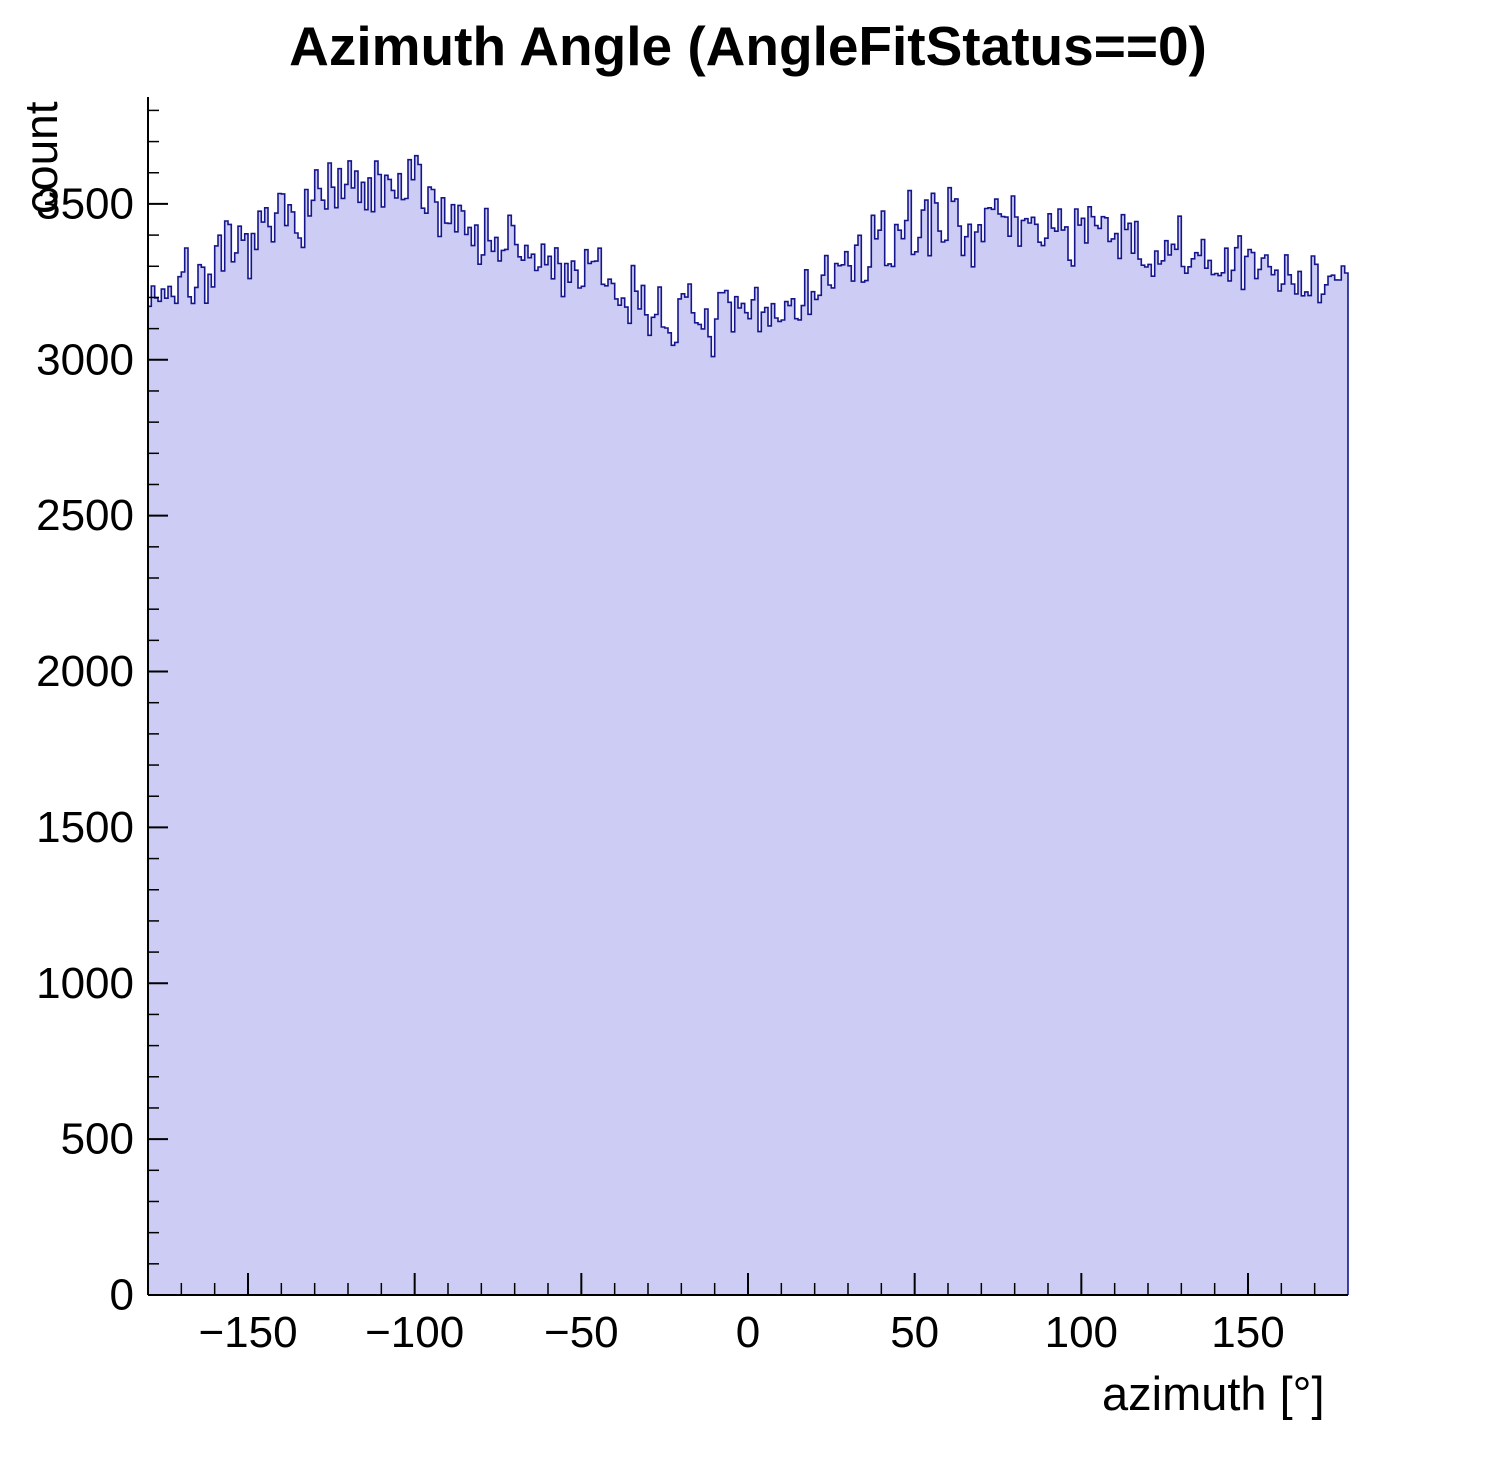  What do you see at coordinates (748, 1332) in the screenshot?
I see `x-tick-label: 0` at bounding box center [748, 1332].